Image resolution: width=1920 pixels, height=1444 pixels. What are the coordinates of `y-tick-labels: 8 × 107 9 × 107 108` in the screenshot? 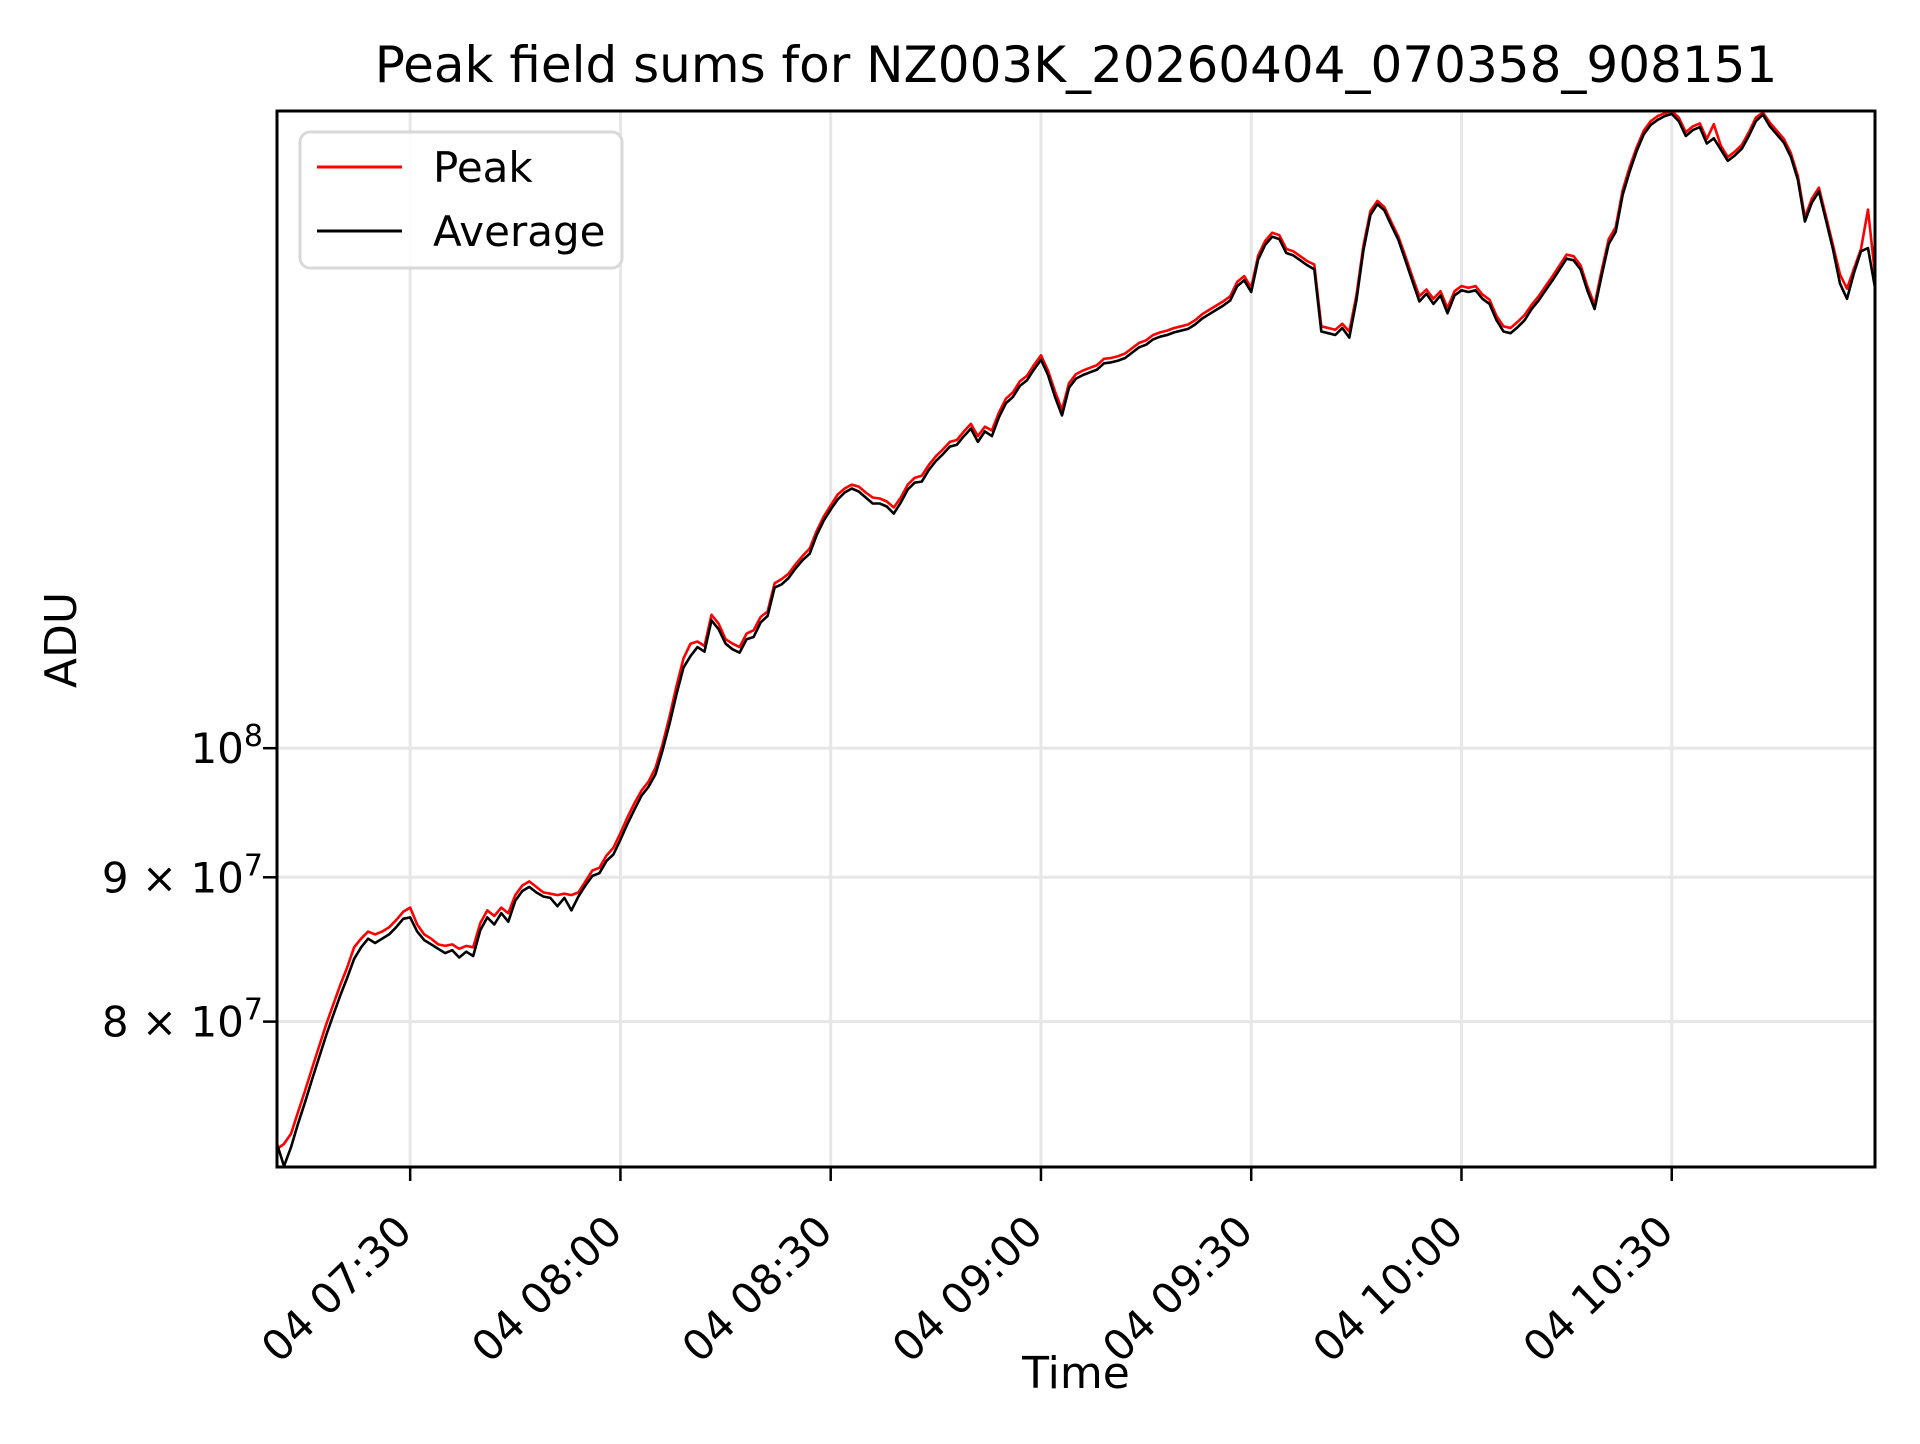 It's located at (182, 882).